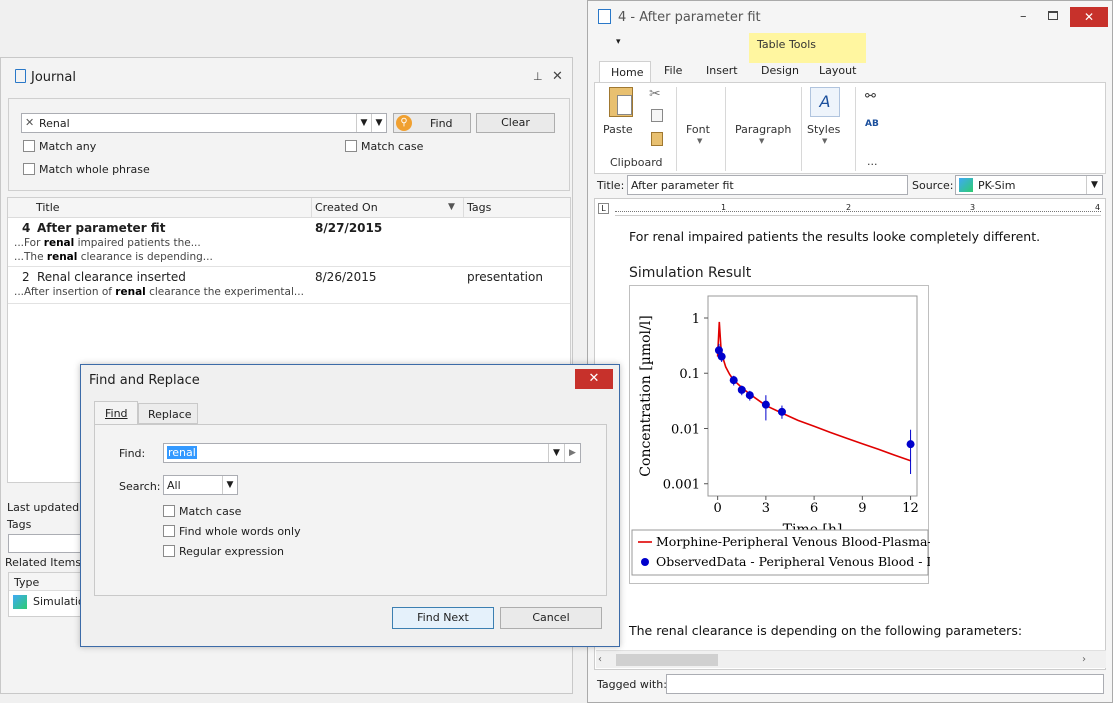 Image resolution: width=1113 pixels, height=703 pixels. I want to click on col-created-on: Created On, so click(346, 207).